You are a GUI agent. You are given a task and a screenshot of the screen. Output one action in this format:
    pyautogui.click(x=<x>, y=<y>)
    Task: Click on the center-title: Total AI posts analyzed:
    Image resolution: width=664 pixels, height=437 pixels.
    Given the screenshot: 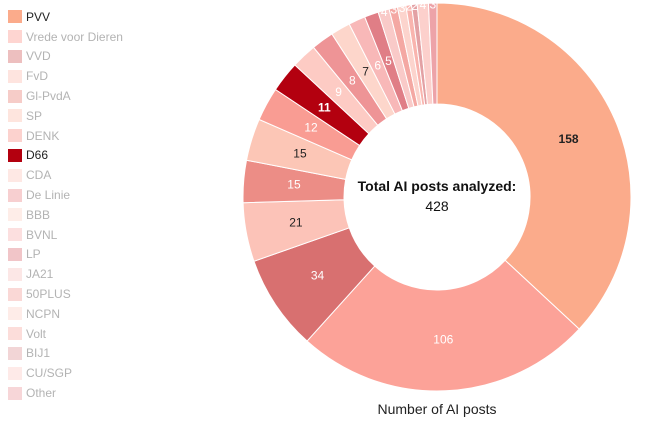 What is the action you would take?
    pyautogui.click(x=437, y=186)
    